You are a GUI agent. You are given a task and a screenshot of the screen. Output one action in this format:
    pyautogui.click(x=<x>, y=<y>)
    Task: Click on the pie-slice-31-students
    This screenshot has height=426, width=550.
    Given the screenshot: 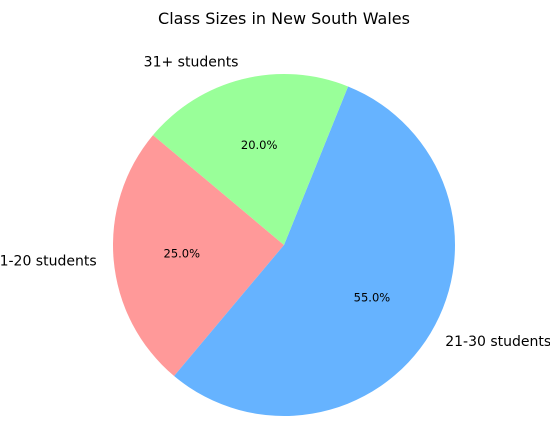 What is the action you would take?
    pyautogui.click(x=251, y=159)
    